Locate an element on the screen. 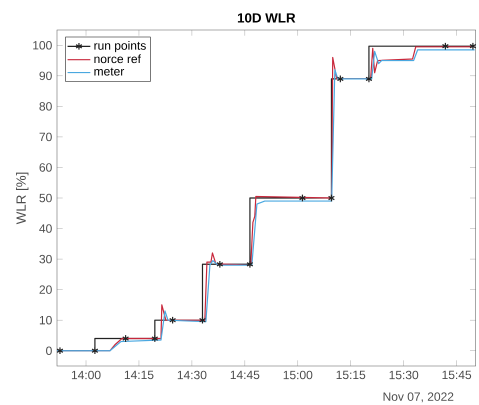 Image resolution: width=479 pixels, height=405 pixels. y-tick-label: 60 is located at coordinates (46, 167).